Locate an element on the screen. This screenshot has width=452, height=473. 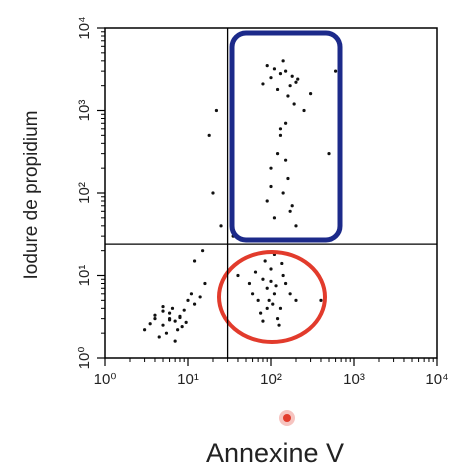
x-axis-title: Annexine V is located at coordinates (275, 453).